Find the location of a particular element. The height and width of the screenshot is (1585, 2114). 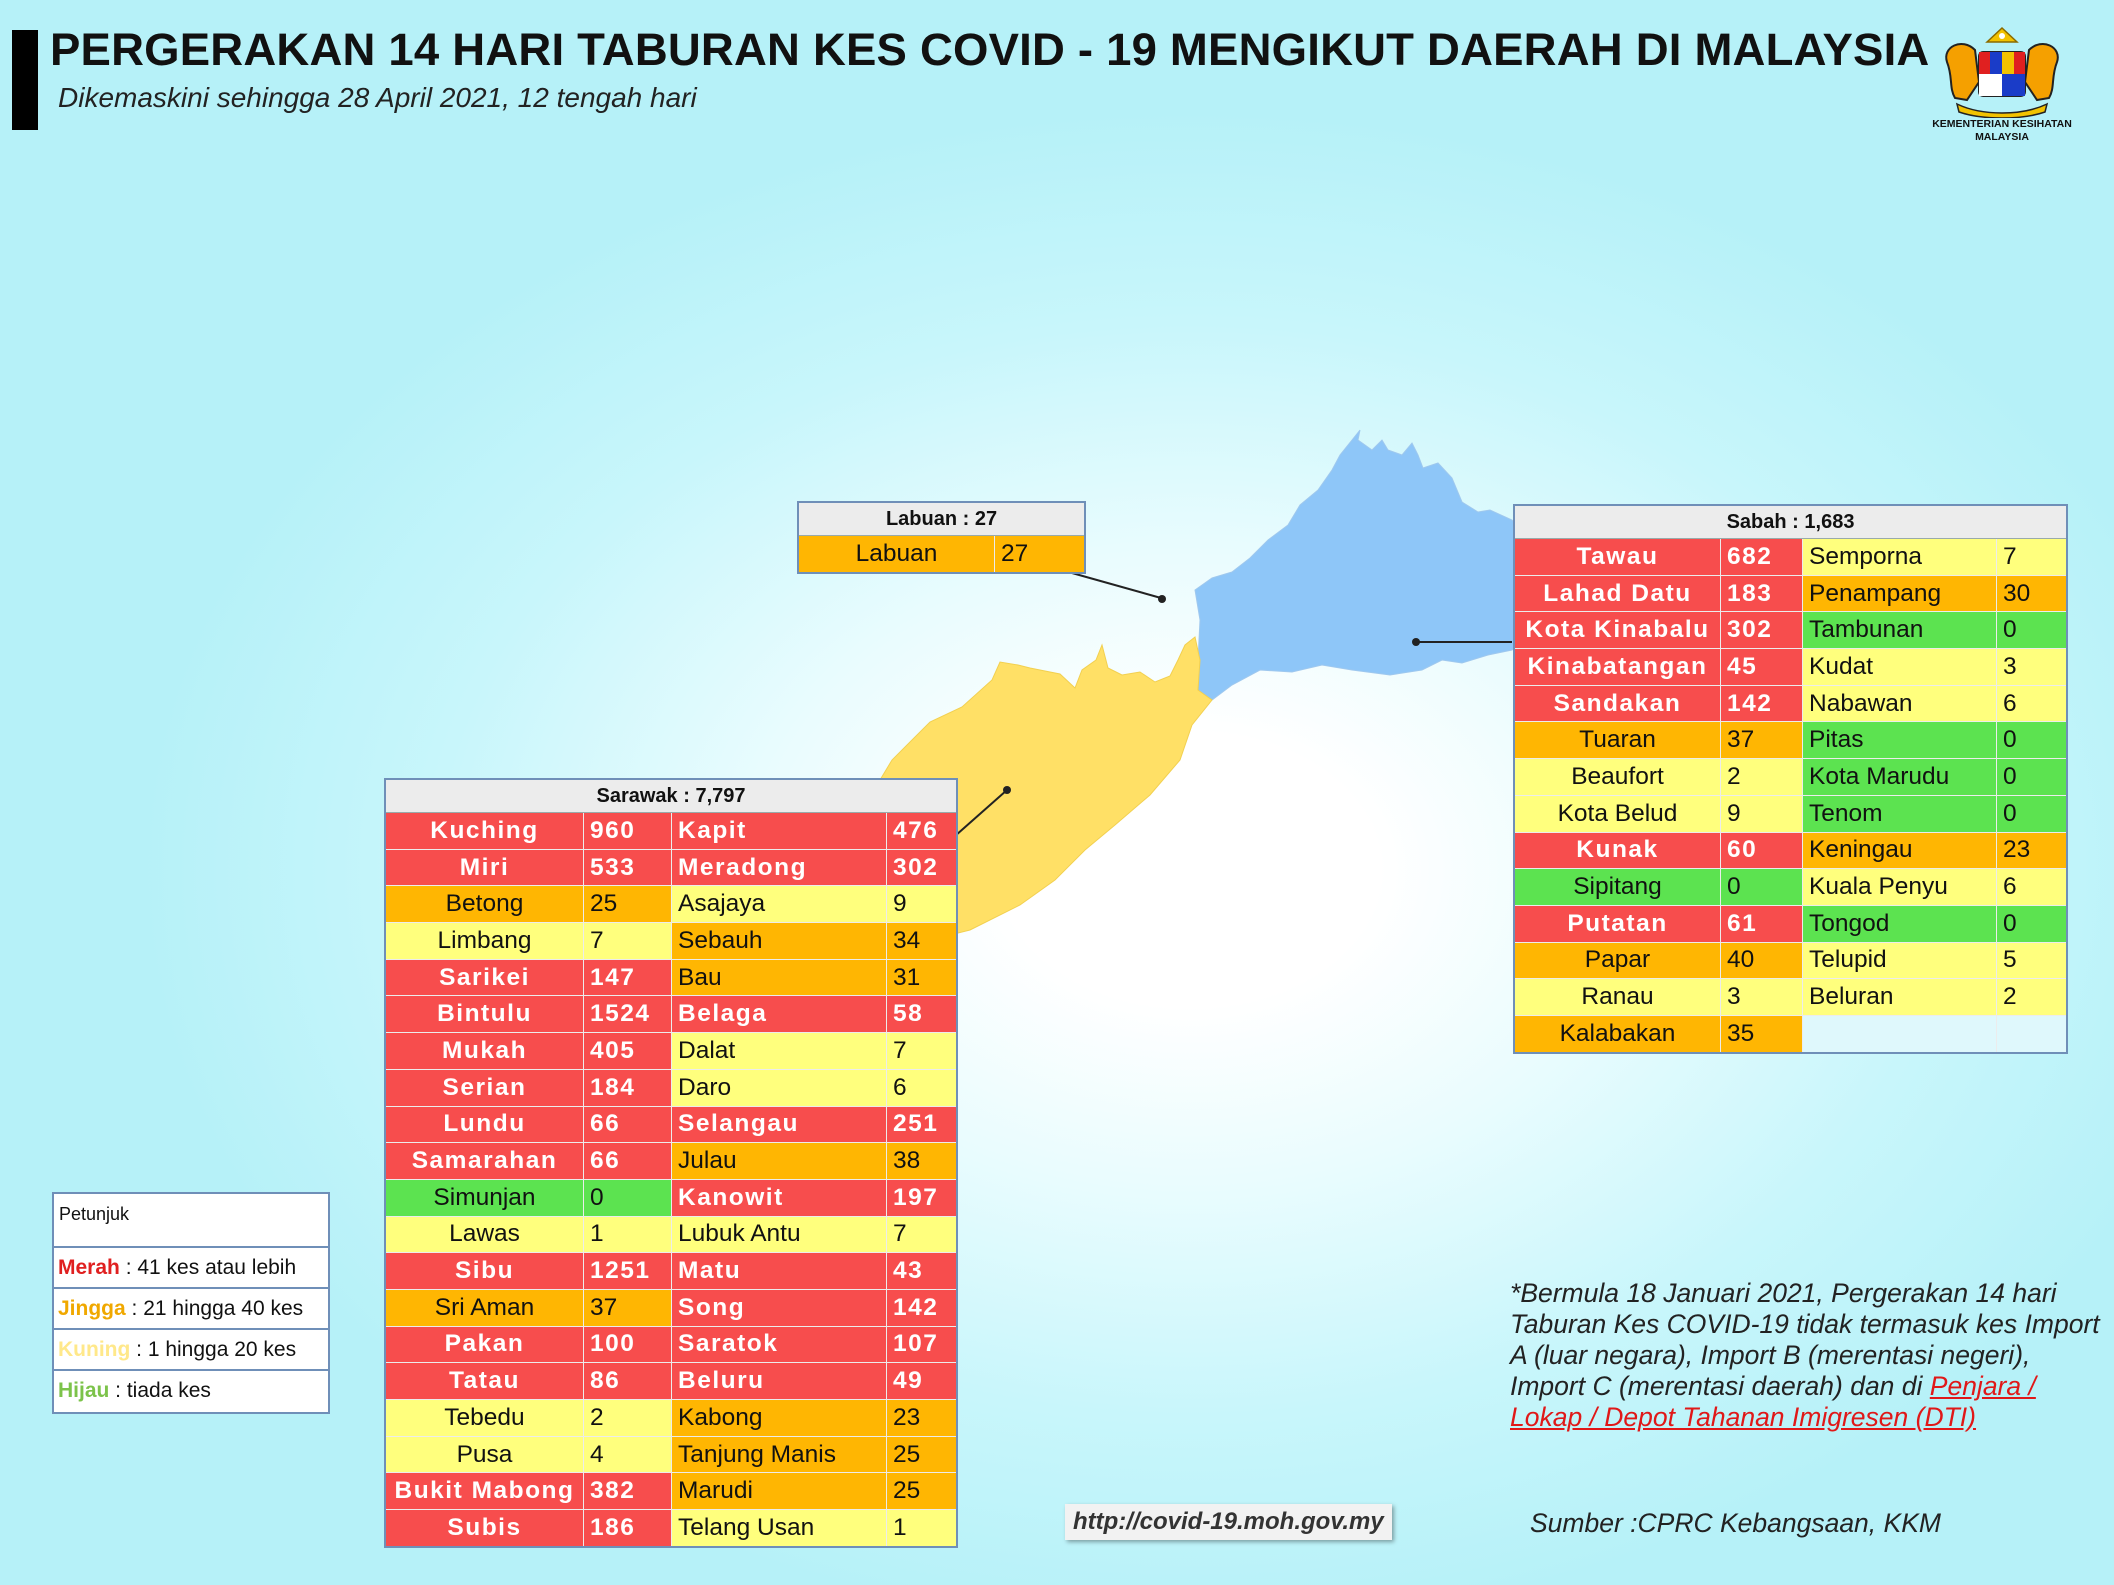

district-cases-lundu: 66 is located at coordinates (627, 1124).